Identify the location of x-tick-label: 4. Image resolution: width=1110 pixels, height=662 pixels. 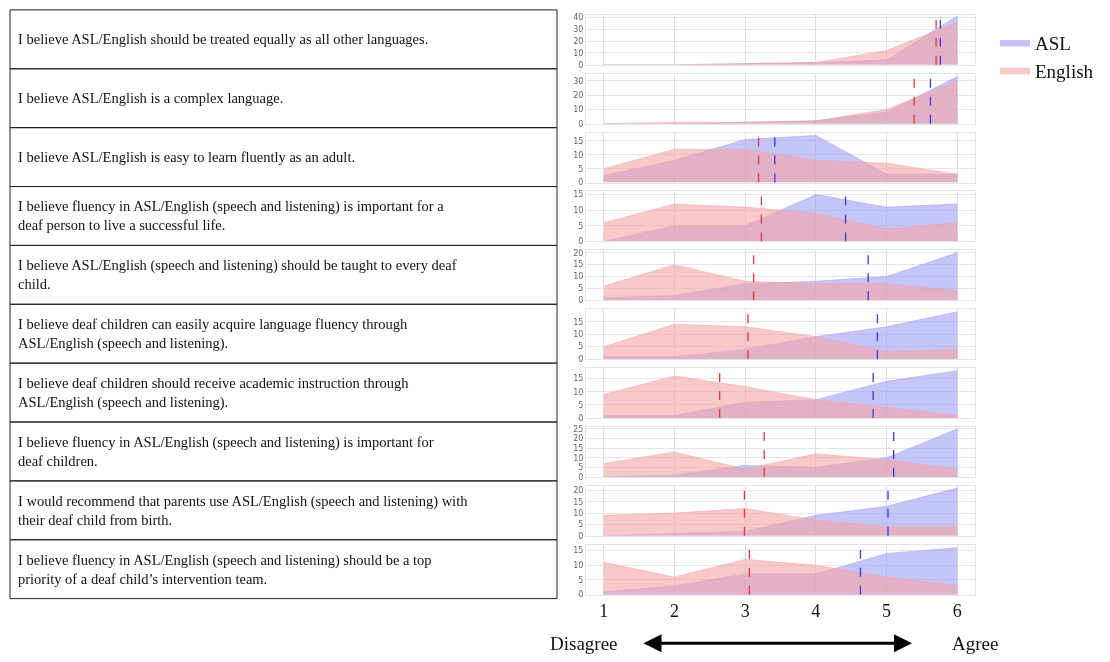
(816, 611).